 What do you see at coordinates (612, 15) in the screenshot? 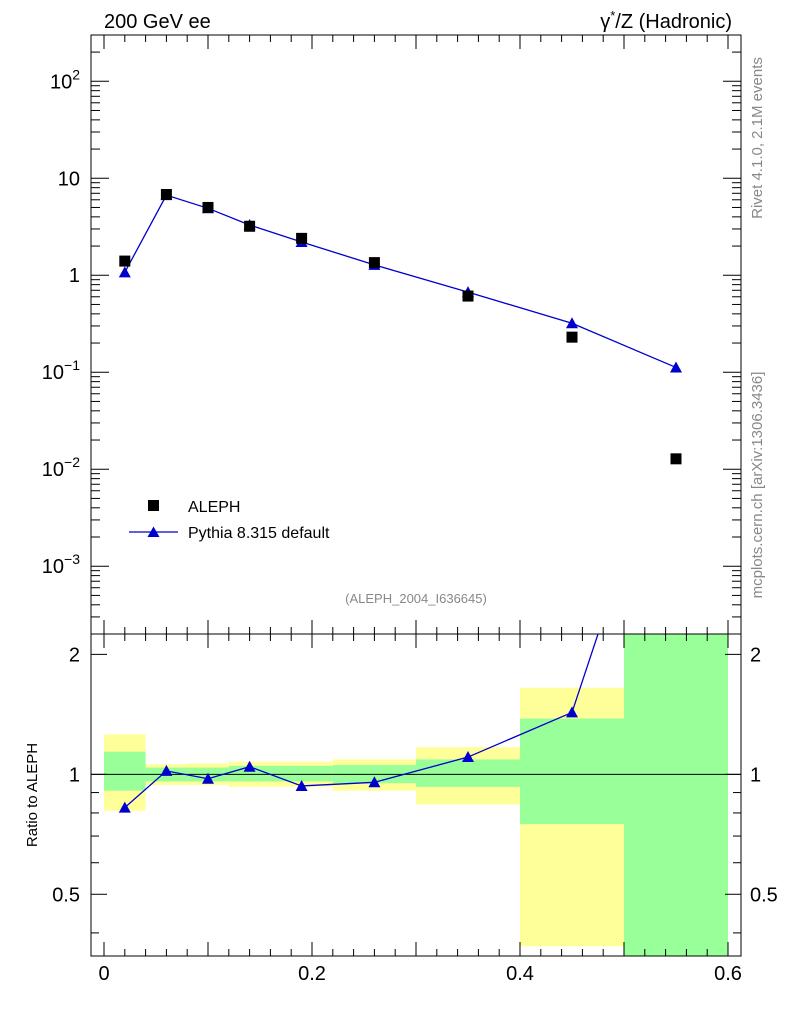
I see `gamma-star: *` at bounding box center [612, 15].